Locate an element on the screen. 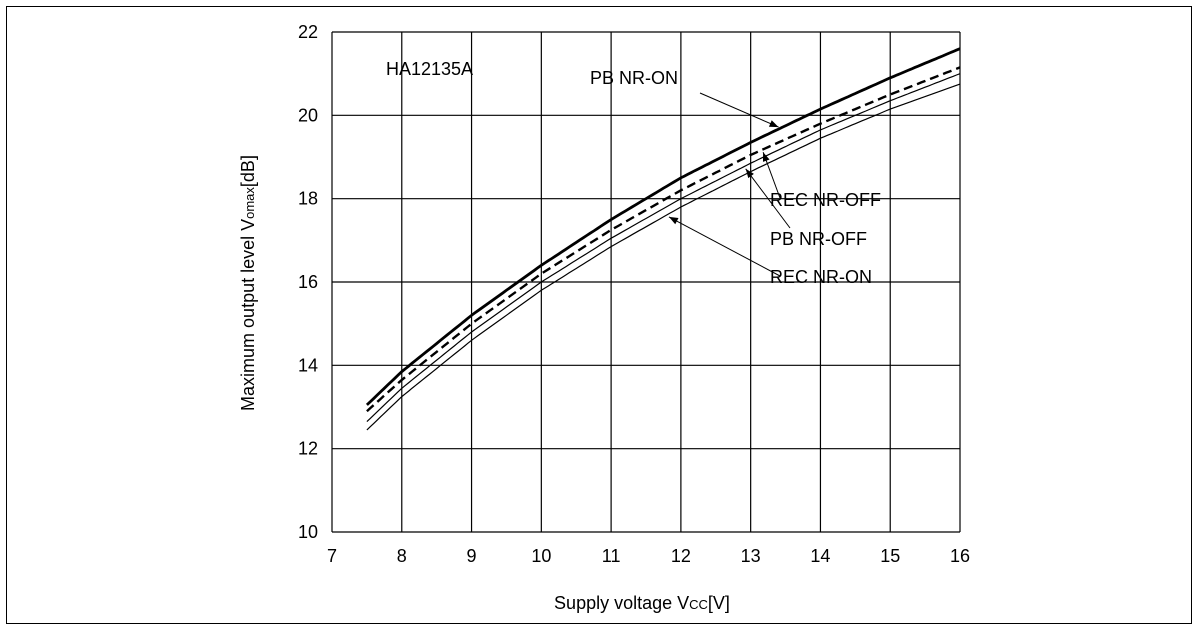  y-tick-label: 10 is located at coordinates (308, 532).